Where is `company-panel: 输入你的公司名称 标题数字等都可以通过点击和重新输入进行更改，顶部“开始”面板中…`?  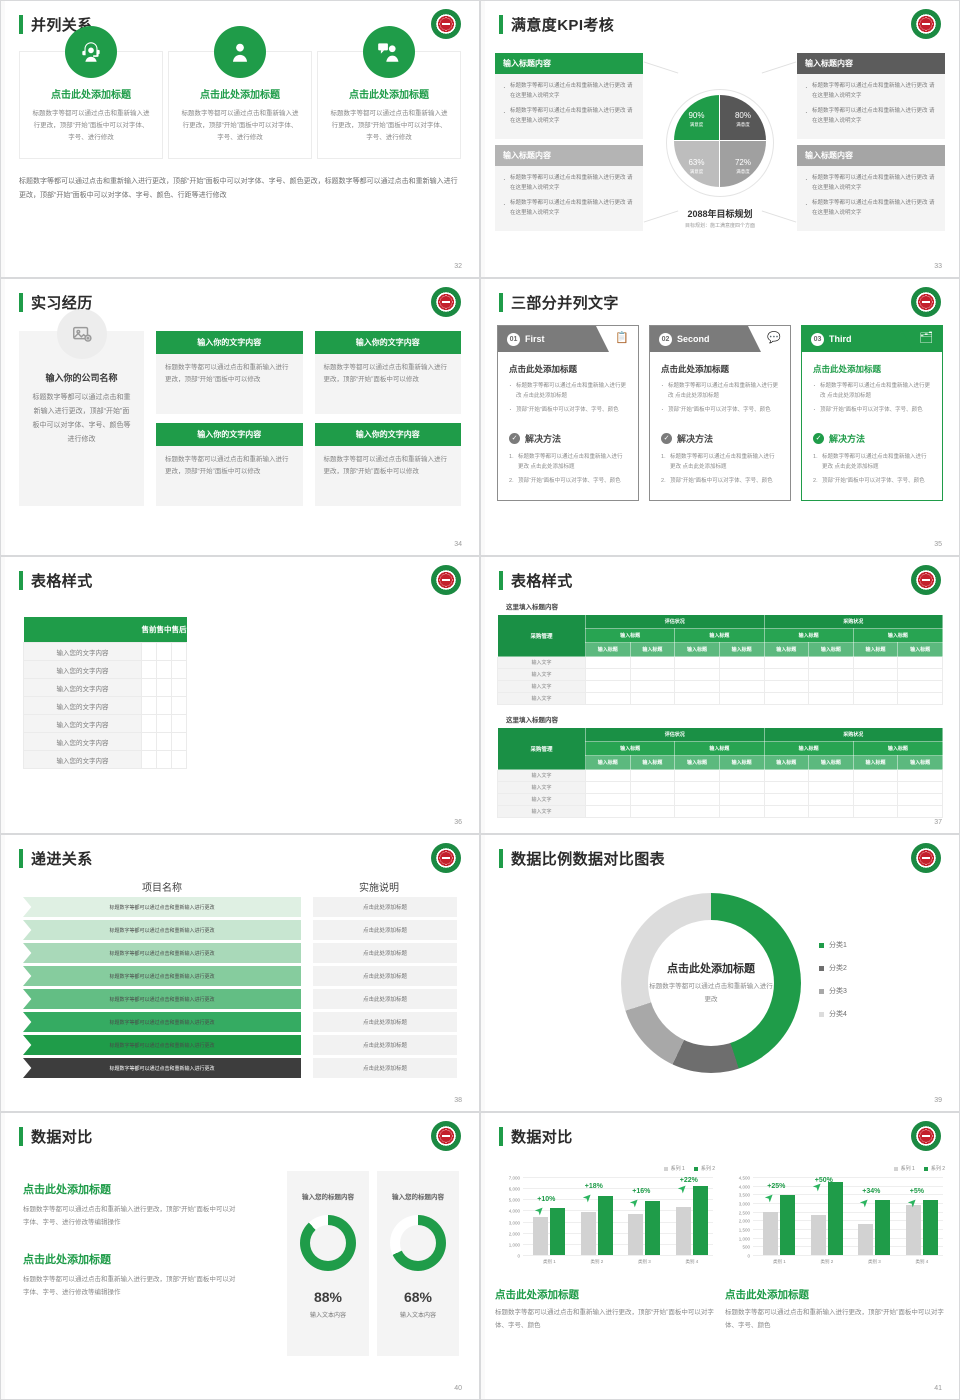
company-panel: 输入你的公司名称 标题数字等都可以通过点击和重新输入进行更改，顶部“开始”面板中… is located at coordinates (81, 407).